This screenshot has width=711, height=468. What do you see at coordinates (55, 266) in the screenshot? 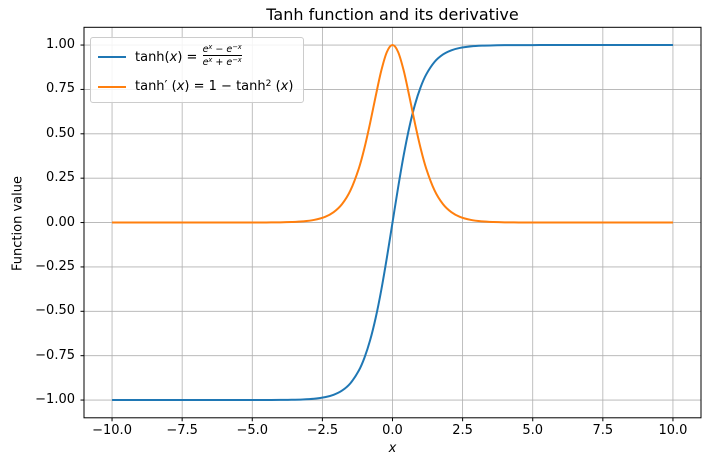
I see `y-tick-label: −0.25` at bounding box center [55, 266].